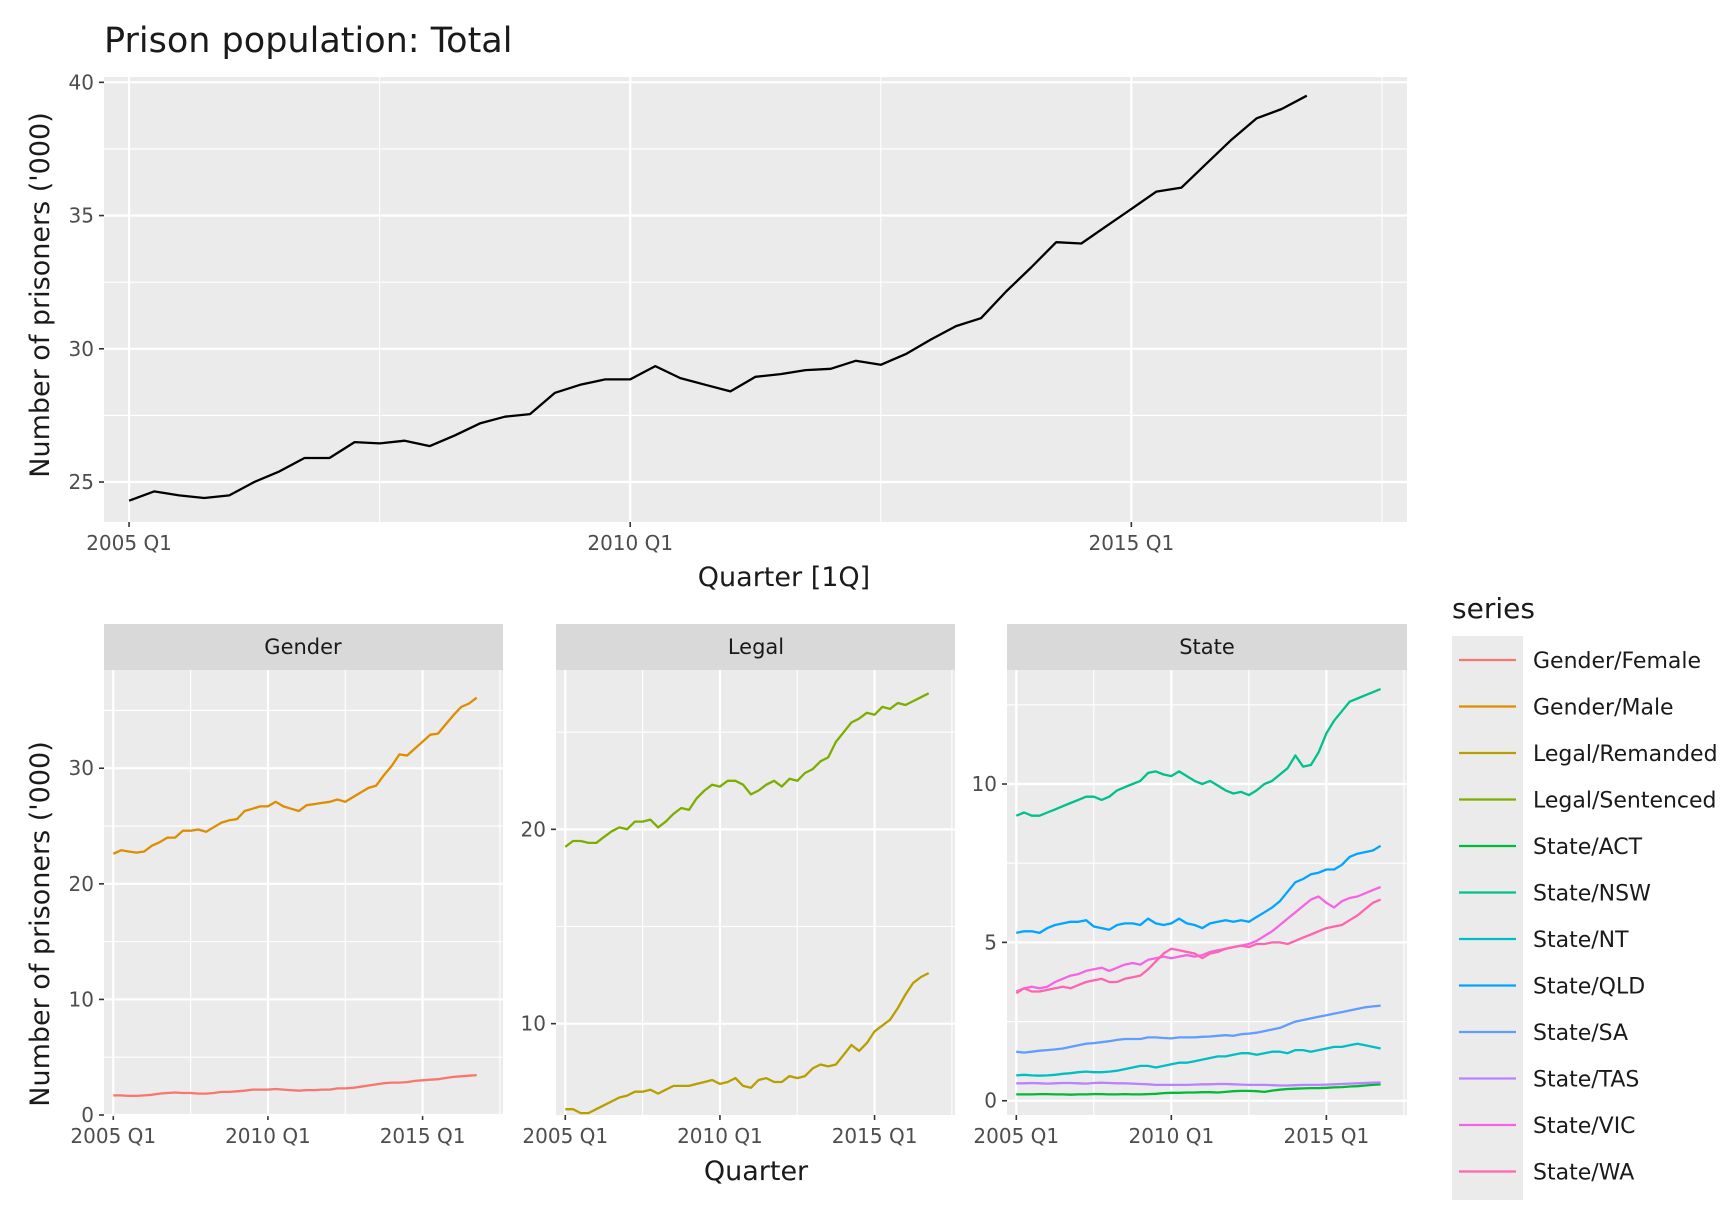 This screenshot has height=1209, width=1728. Describe the element at coordinates (1016, 1136) in the screenshot. I see `state-x-tick-label: 2005 Q1` at that location.